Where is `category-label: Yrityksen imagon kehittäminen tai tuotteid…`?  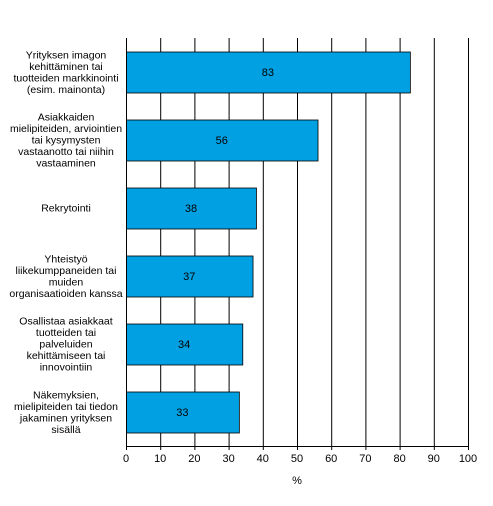
category-label: Yrityksen imagon kehittäminen tai tuotteid… is located at coordinates (65, 72).